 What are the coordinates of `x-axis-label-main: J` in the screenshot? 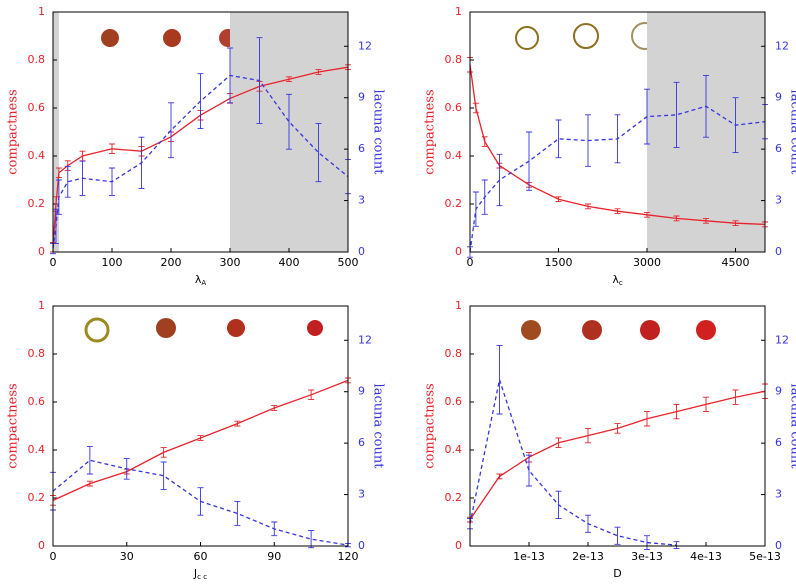 It's located at (195, 573).